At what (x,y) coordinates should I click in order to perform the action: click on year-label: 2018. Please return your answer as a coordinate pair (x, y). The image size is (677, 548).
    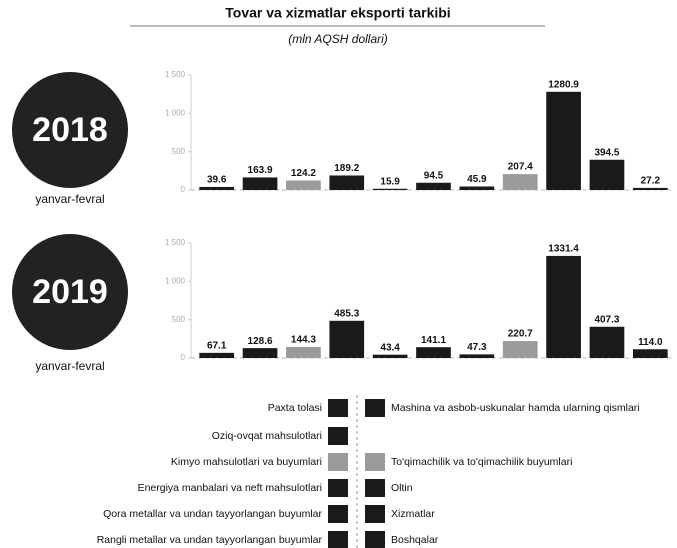
    Looking at the image, I should click on (70, 130).